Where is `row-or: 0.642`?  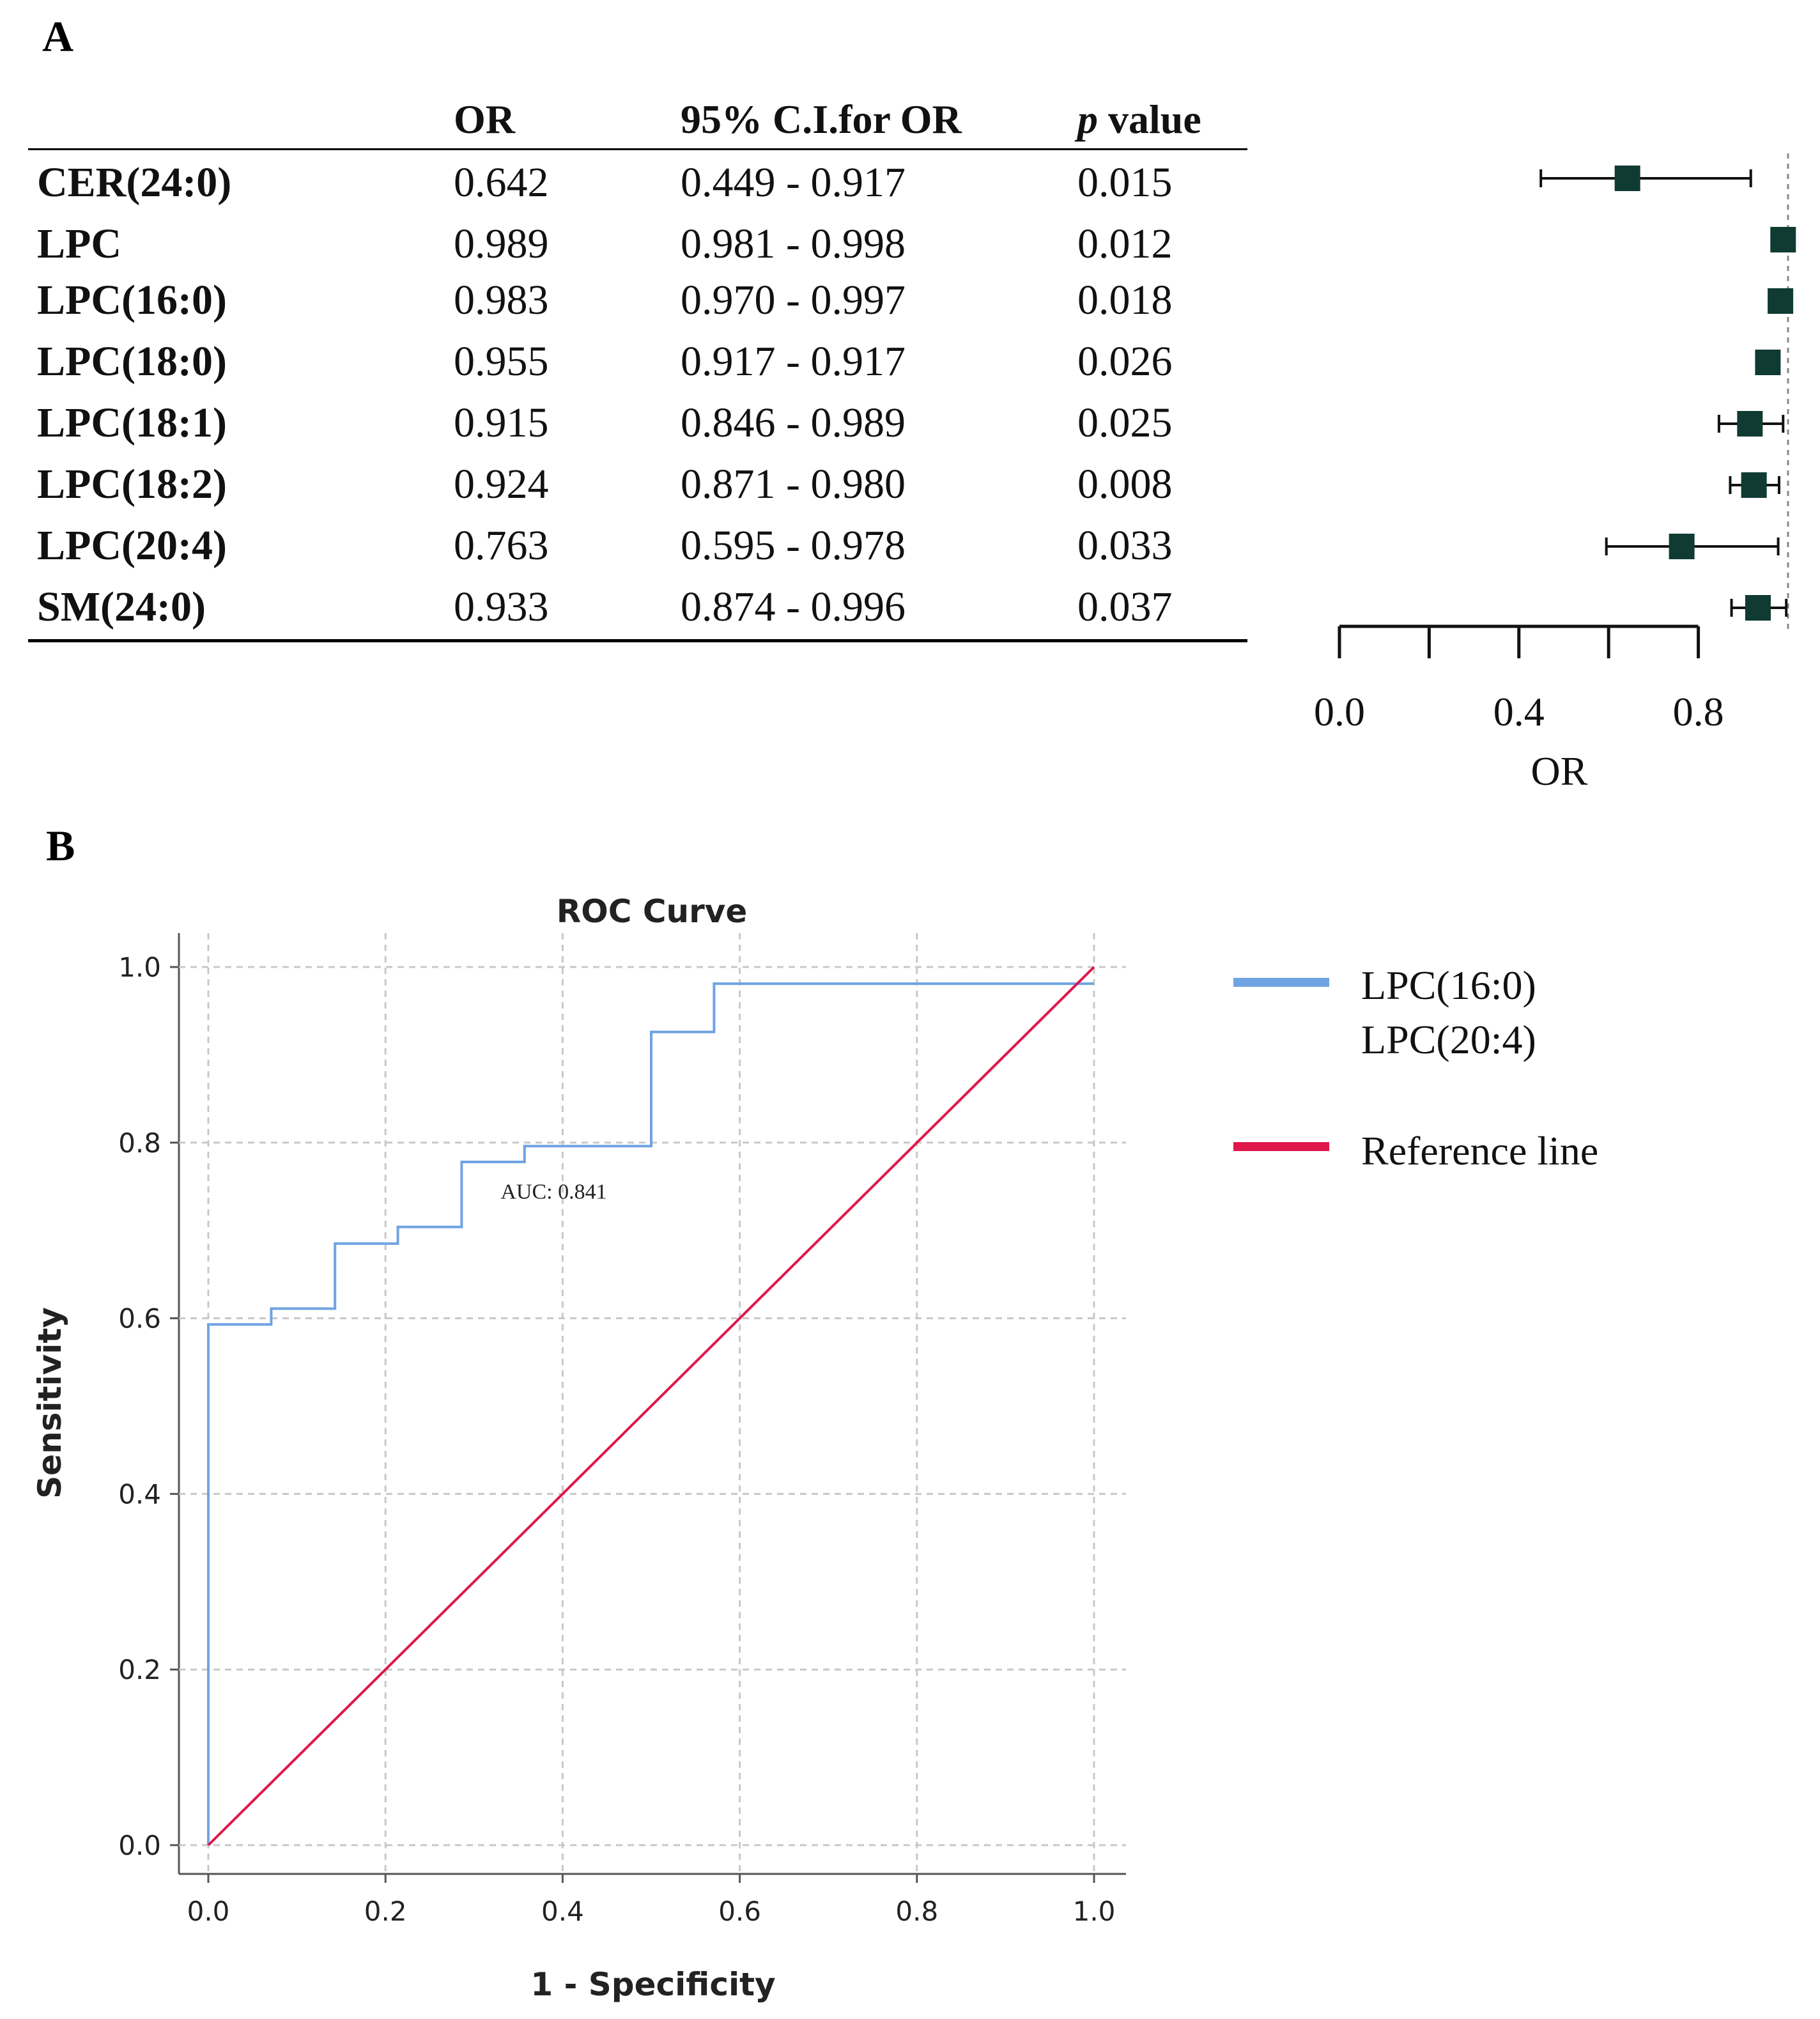 row-or: 0.642 is located at coordinates (501, 182).